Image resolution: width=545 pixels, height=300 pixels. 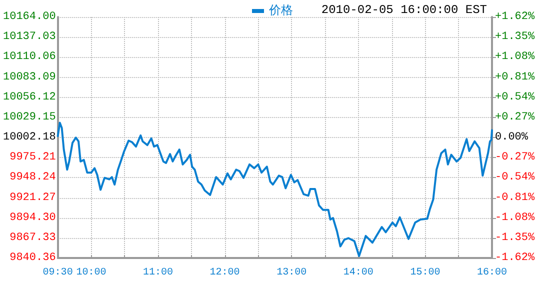 I want to click on x-tick-label: 11:00, so click(x=158, y=273).